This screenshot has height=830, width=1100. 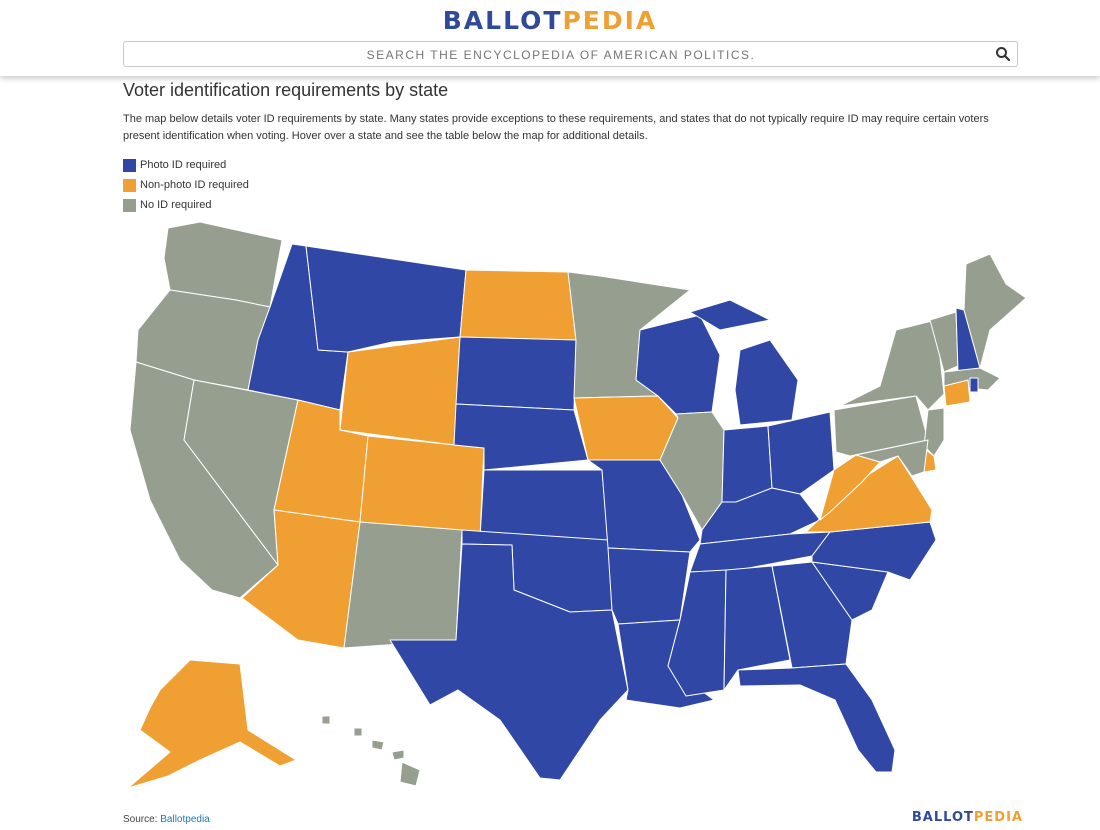 What do you see at coordinates (934, 432) in the screenshot?
I see `state-NewJersey` at bounding box center [934, 432].